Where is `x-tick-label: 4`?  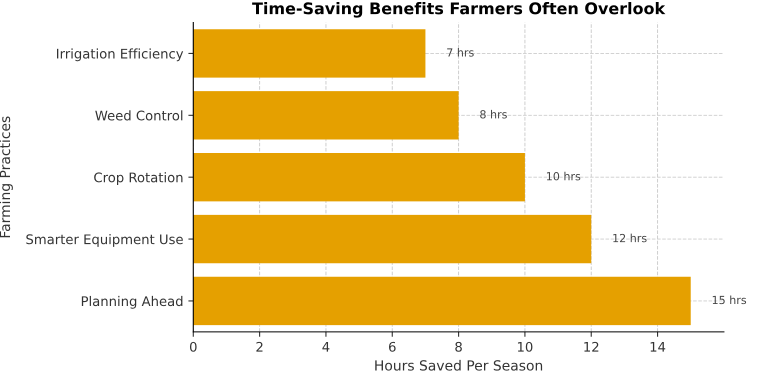
x-tick-label: 4 is located at coordinates (326, 347).